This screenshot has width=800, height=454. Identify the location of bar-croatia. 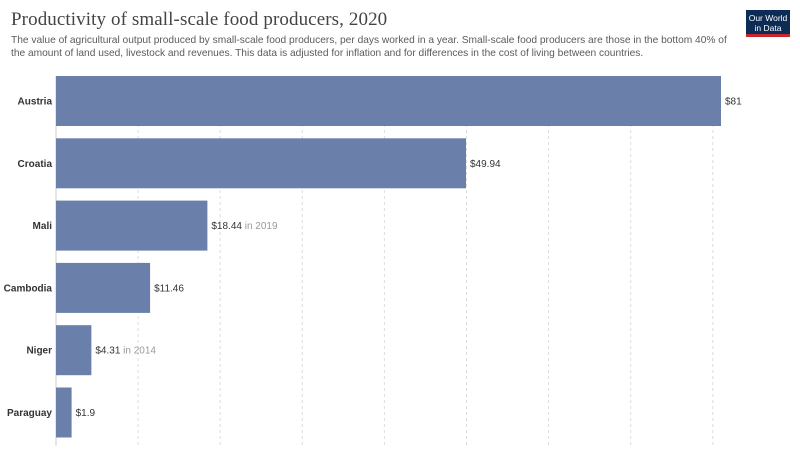
(261, 163).